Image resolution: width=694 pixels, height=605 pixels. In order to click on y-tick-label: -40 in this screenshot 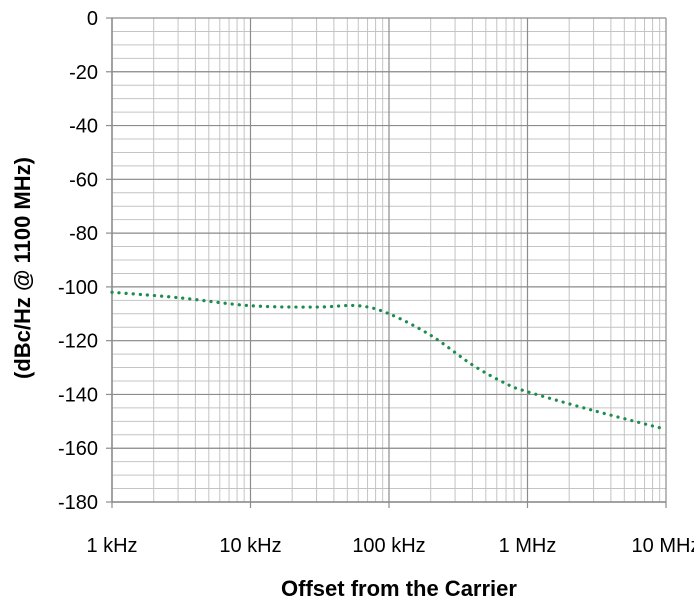, I will do `click(83, 127)`.